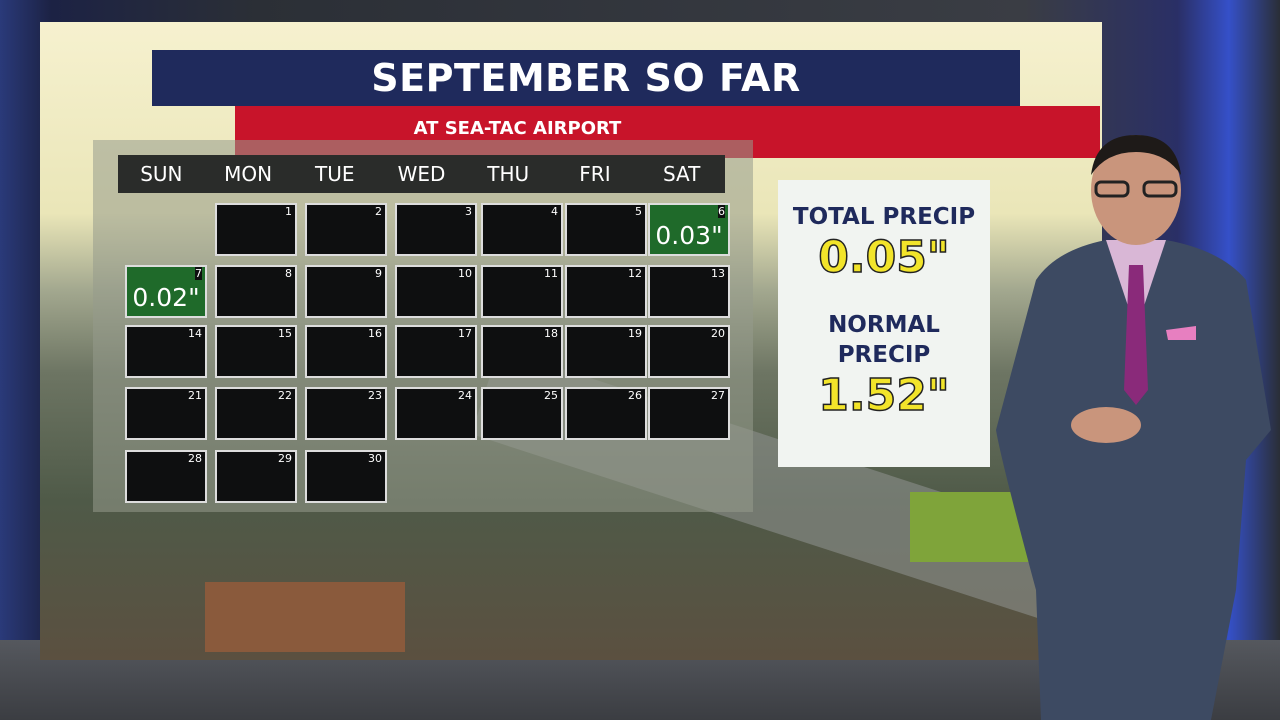 The height and width of the screenshot is (720, 1280). I want to click on calendar-day-17: 17, so click(436, 351).